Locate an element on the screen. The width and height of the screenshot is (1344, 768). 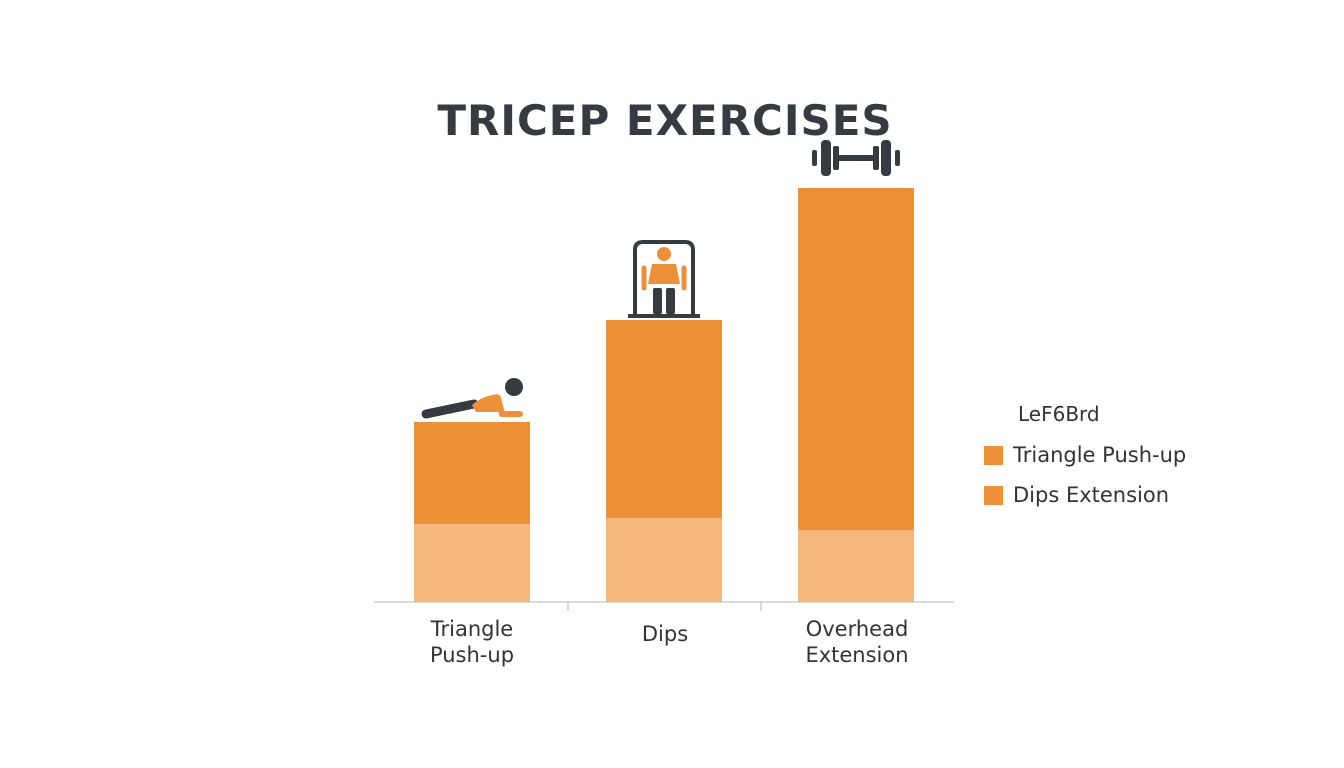
legend-item-triangle-push-up: Triangle Push-up is located at coordinates (1085, 455).